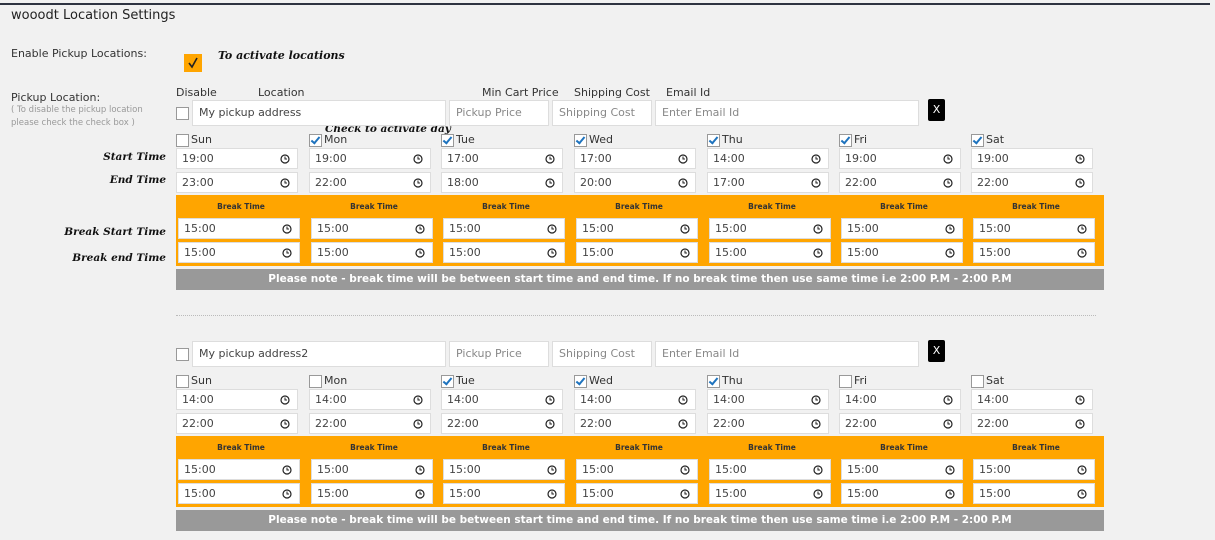 The width and height of the screenshot is (1215, 540). What do you see at coordinates (502, 182) in the screenshot?
I see `time-input: 18:00` at bounding box center [502, 182].